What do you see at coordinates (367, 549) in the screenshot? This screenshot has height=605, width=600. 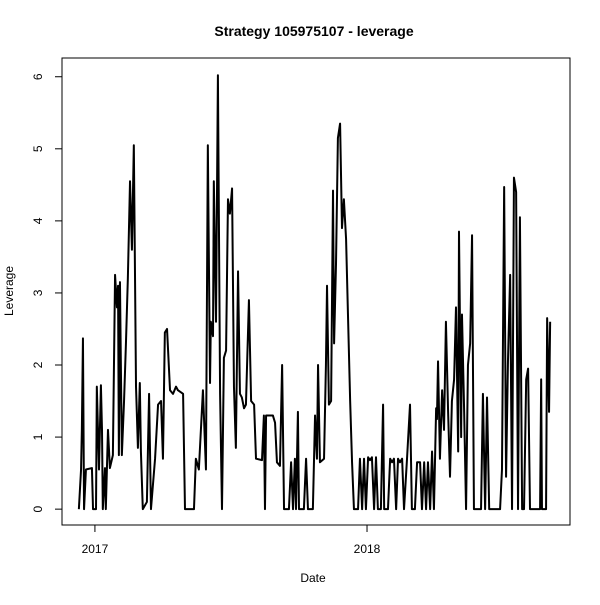 I see `x-tick-label: 2018` at bounding box center [367, 549].